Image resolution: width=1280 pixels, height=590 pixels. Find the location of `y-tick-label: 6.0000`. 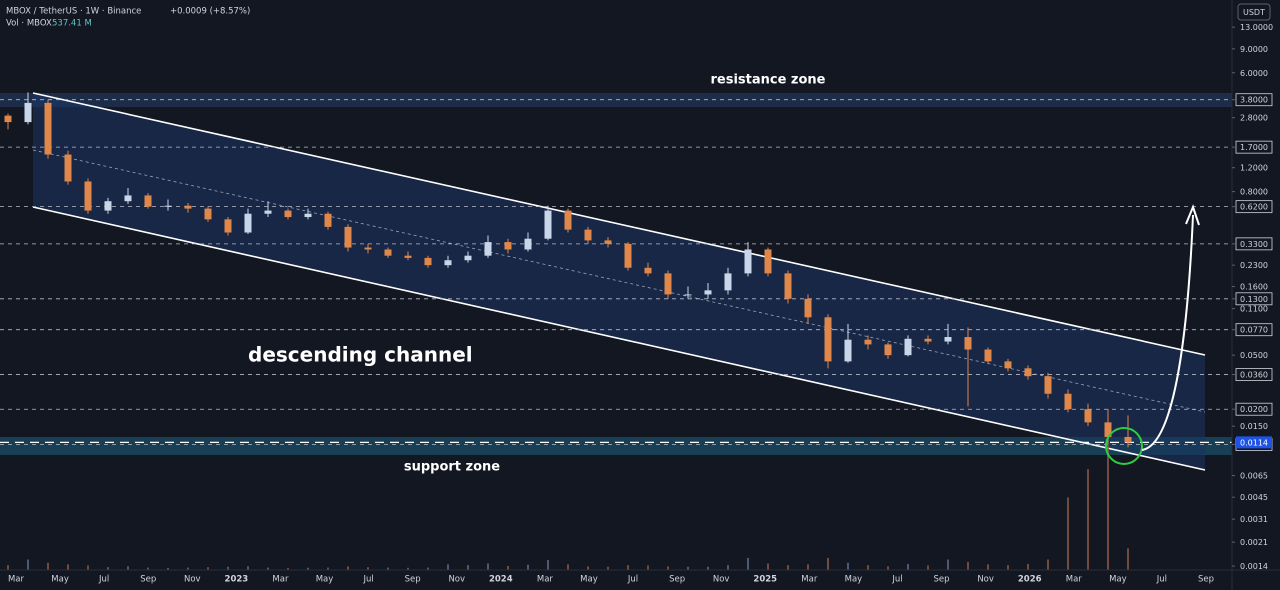

y-tick-label: 6.0000 is located at coordinates (1254, 73).